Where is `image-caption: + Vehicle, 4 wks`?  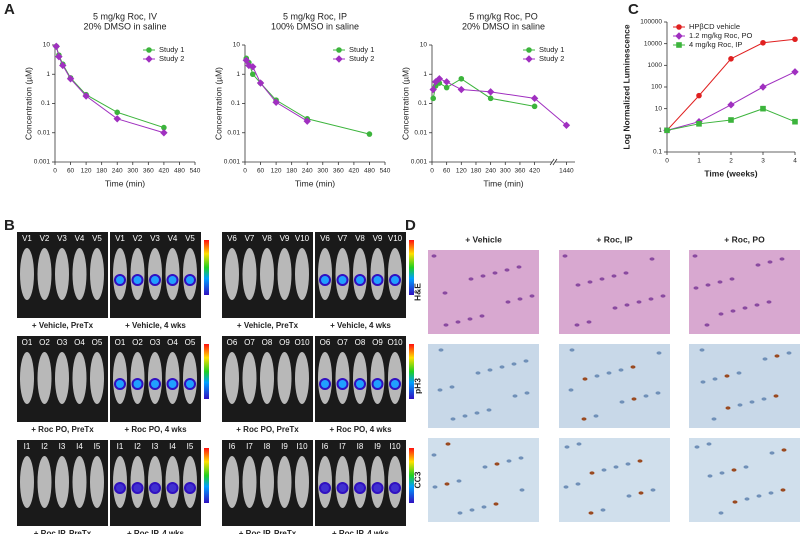
image-caption: + Vehicle, 4 wks is located at coordinates (155, 325).